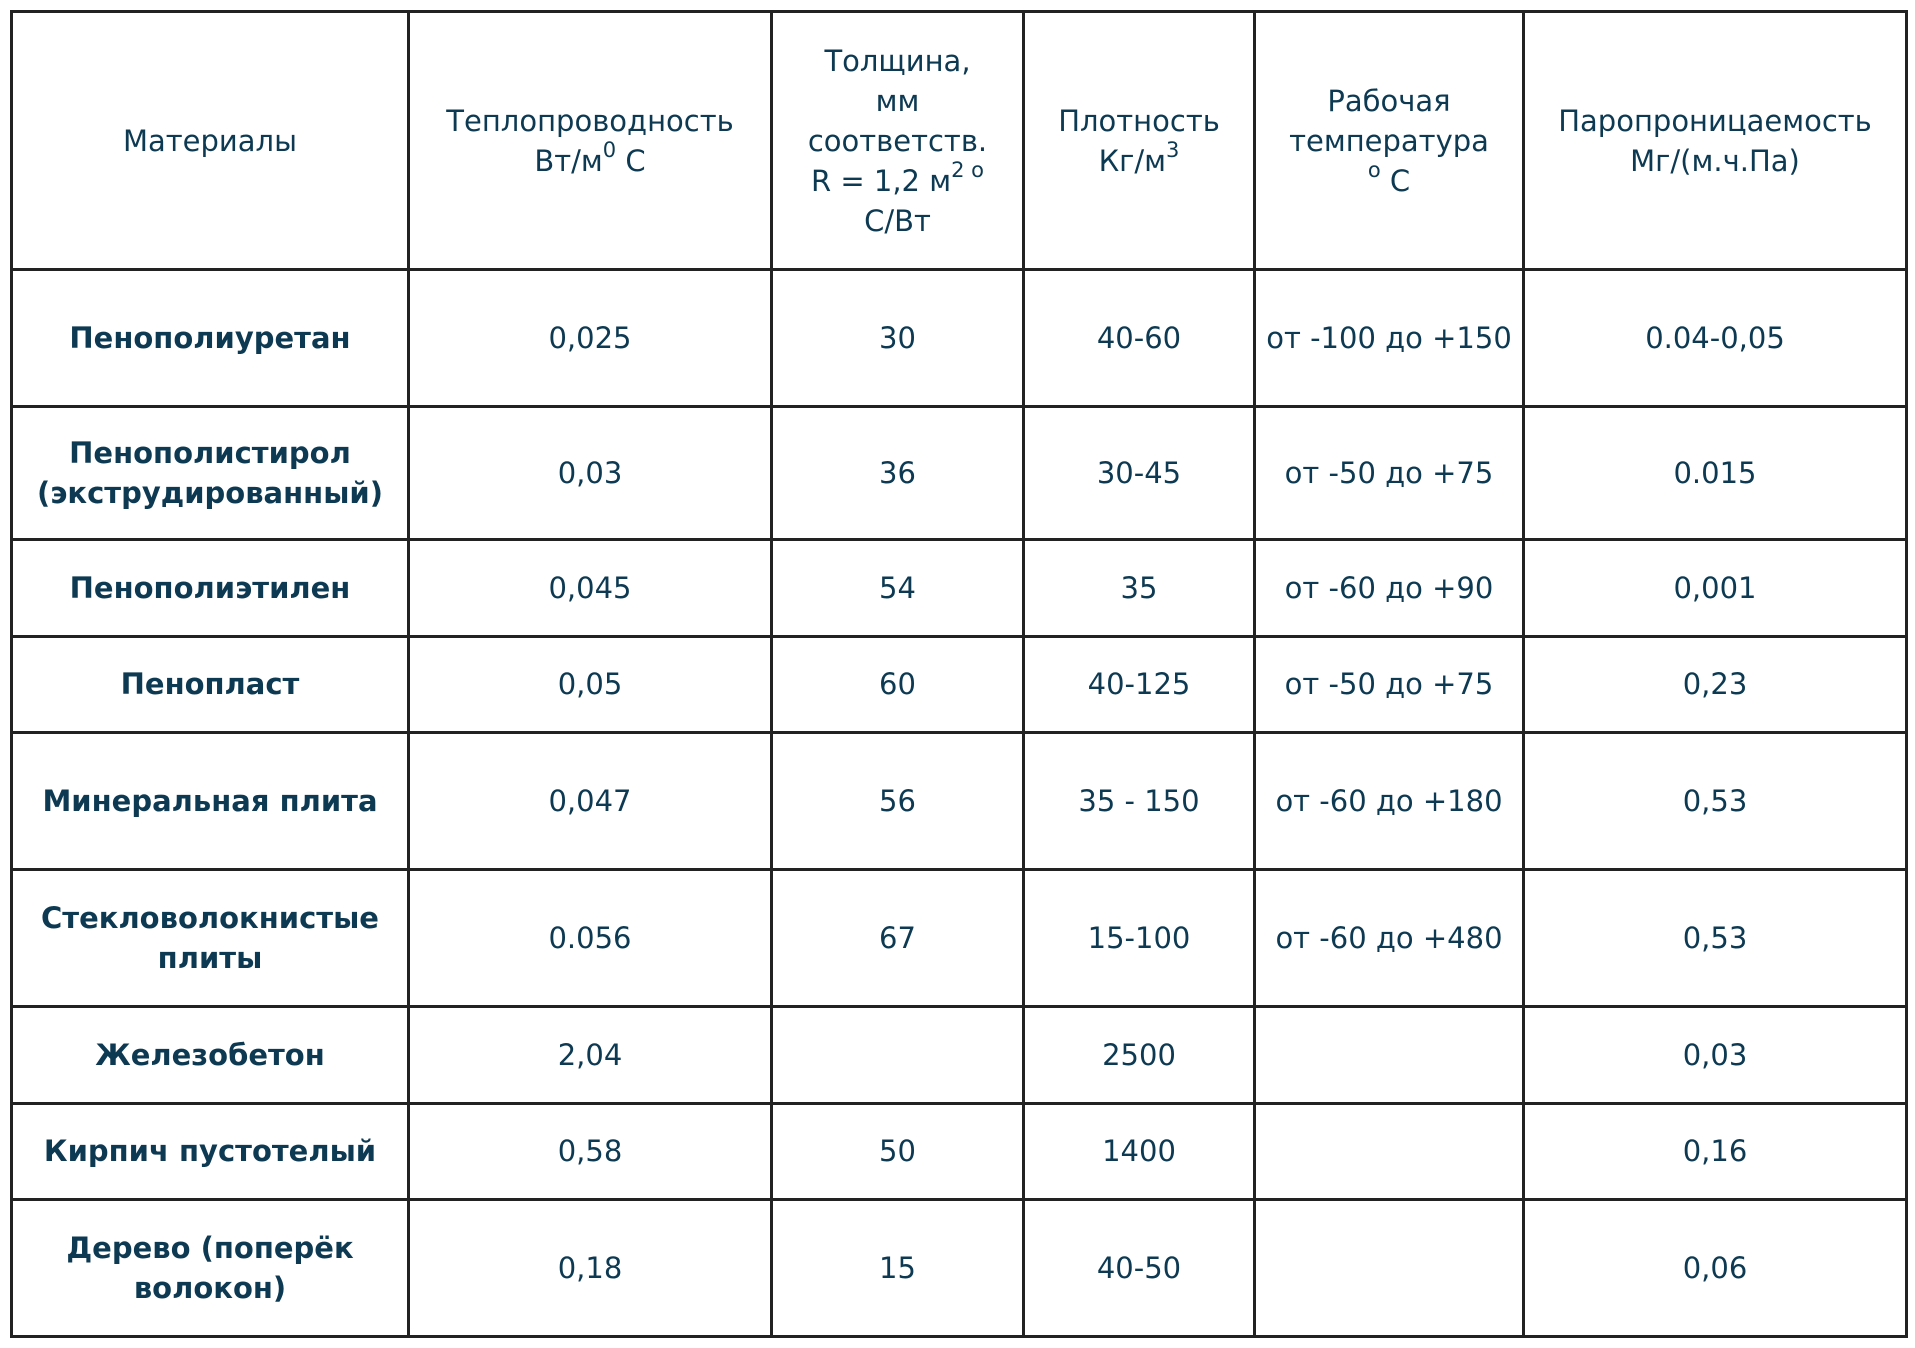 Image resolution: width=1915 pixels, height=1348 pixels. What do you see at coordinates (1139, 1055) in the screenshot?
I see `cell-density: 2500` at bounding box center [1139, 1055].